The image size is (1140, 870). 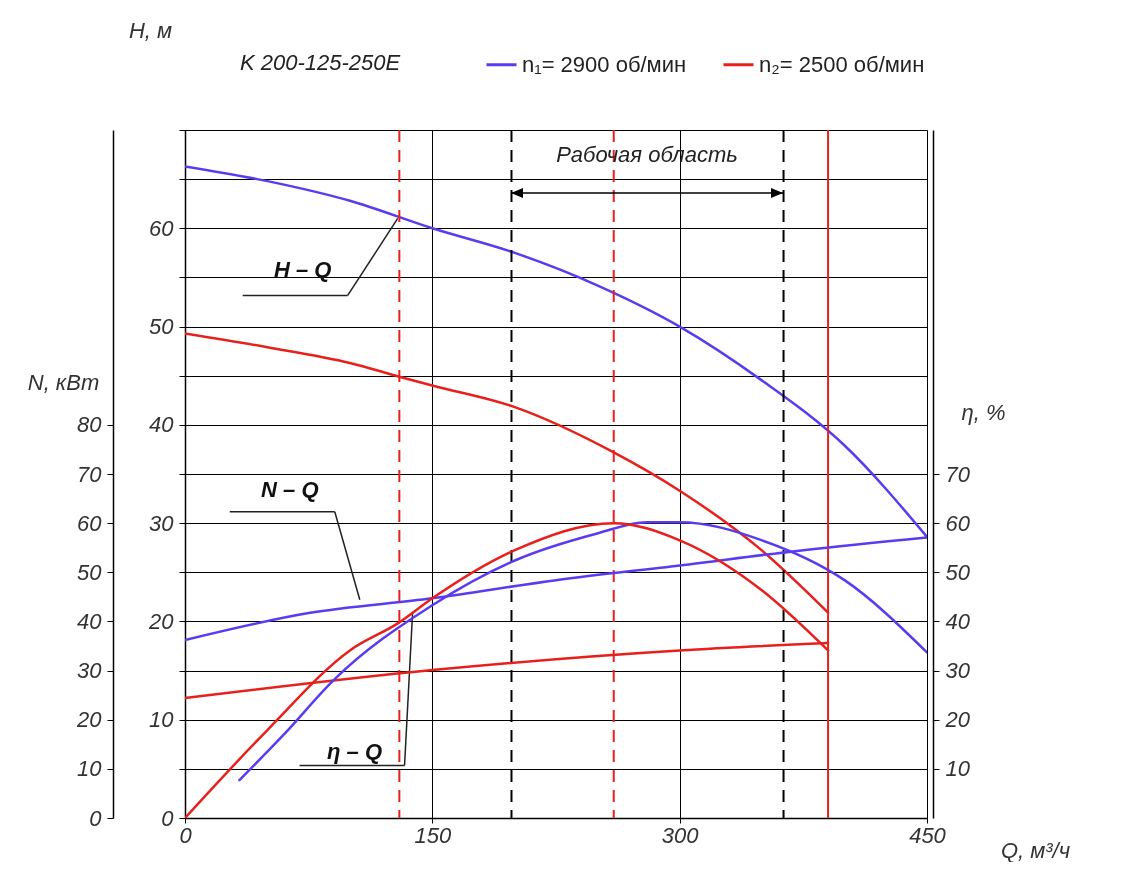 I want to click on y-tick-label: 10, so click(x=162, y=720).